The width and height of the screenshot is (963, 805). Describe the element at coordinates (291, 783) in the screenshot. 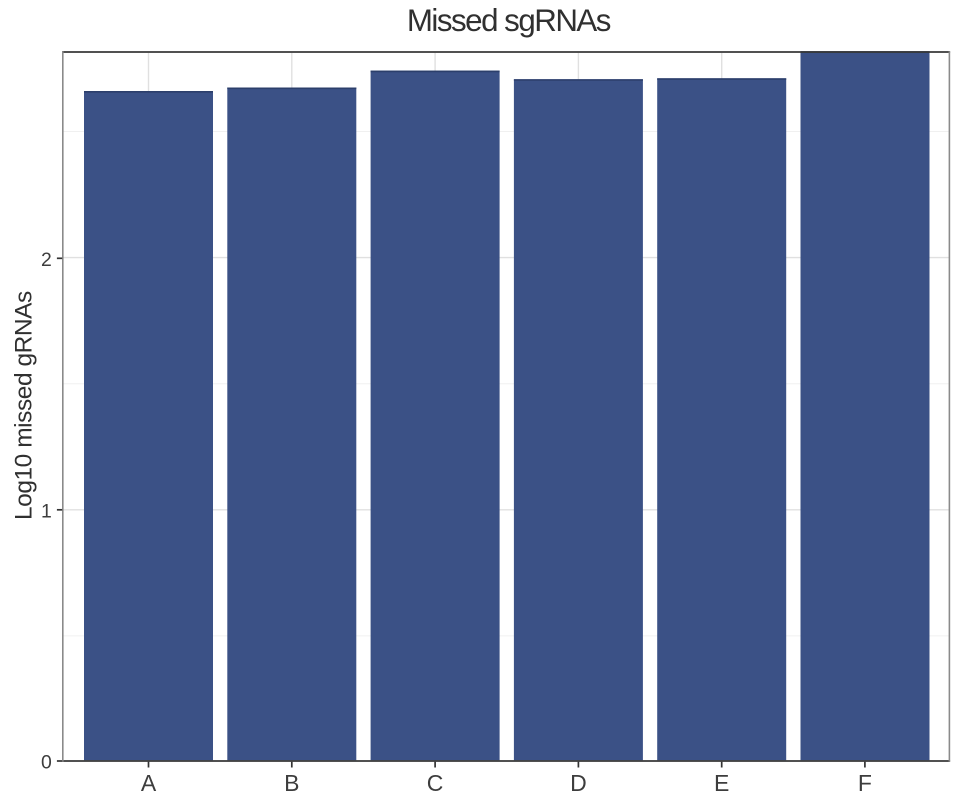

I see `svg-text: B` at that location.